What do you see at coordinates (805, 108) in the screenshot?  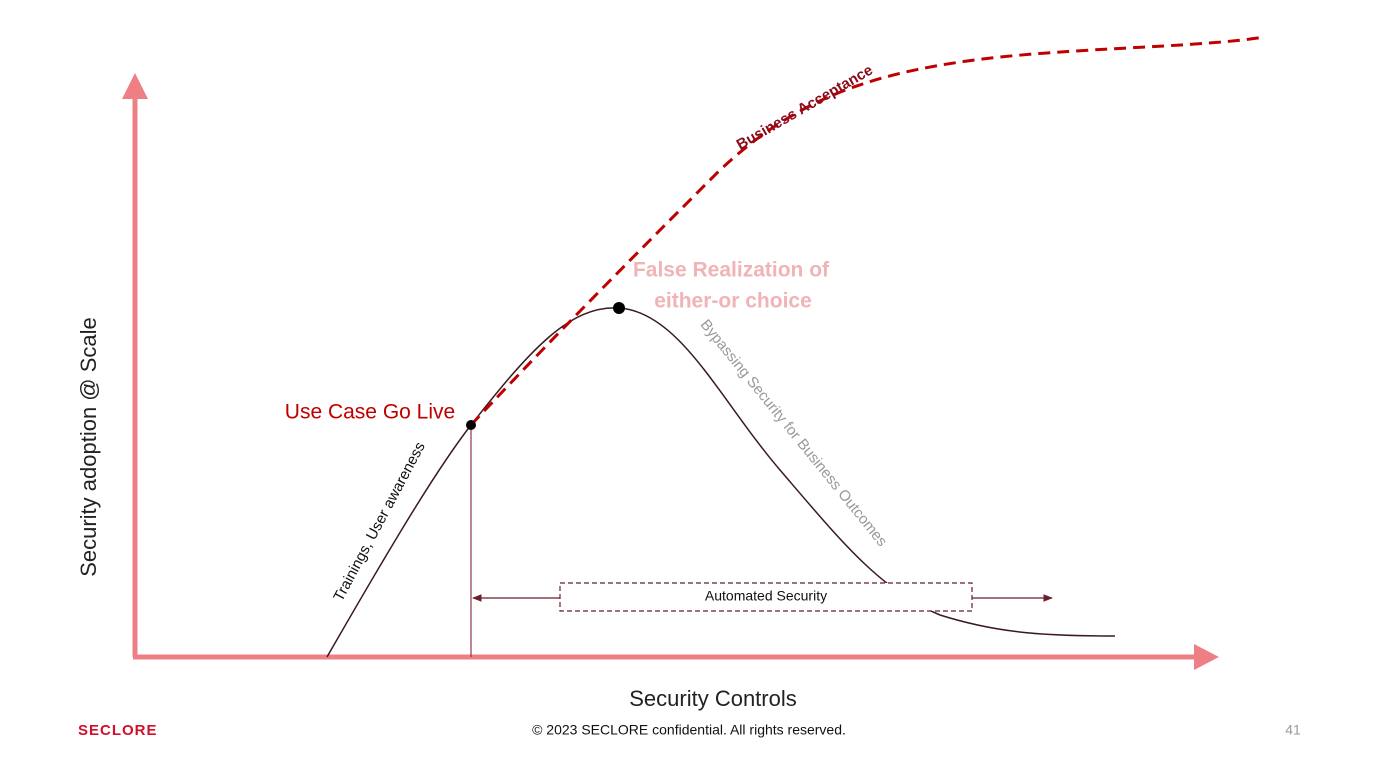 I see `curve-label: Business Acceptance` at bounding box center [805, 108].